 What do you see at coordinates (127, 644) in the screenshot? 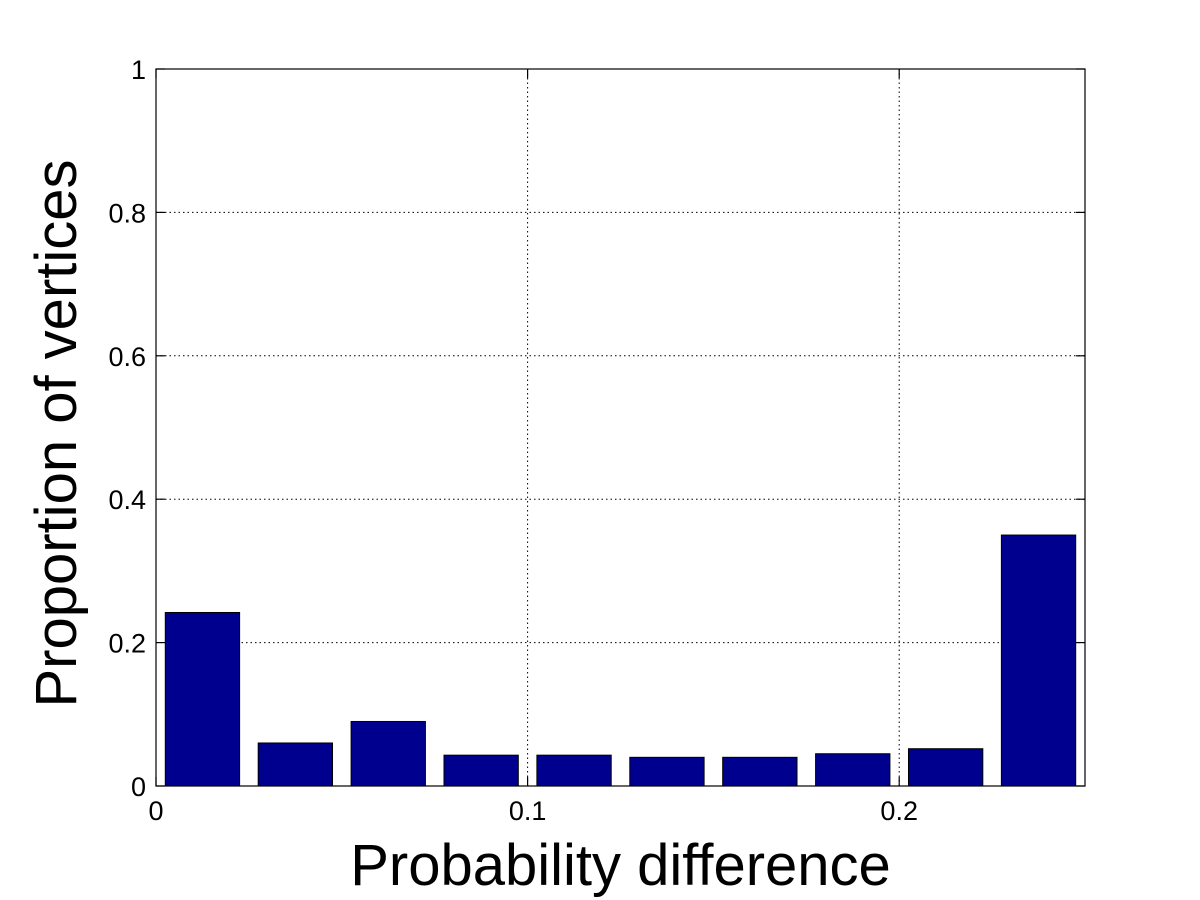
I see `y-tick-label: 0.2` at bounding box center [127, 644].